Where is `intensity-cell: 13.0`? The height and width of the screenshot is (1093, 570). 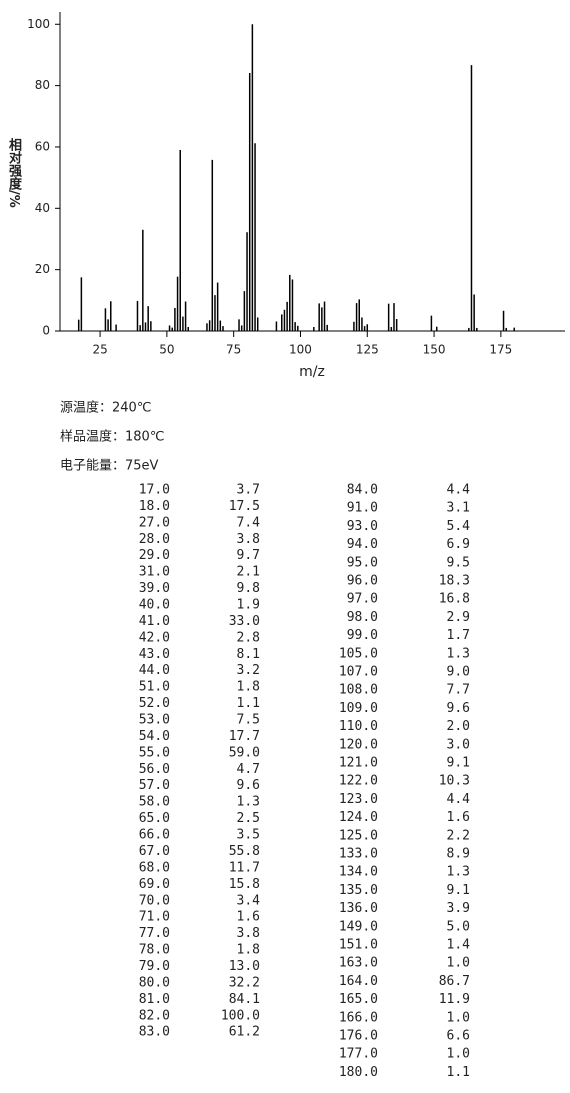
intensity-cell: 13.0 is located at coordinates (244, 966).